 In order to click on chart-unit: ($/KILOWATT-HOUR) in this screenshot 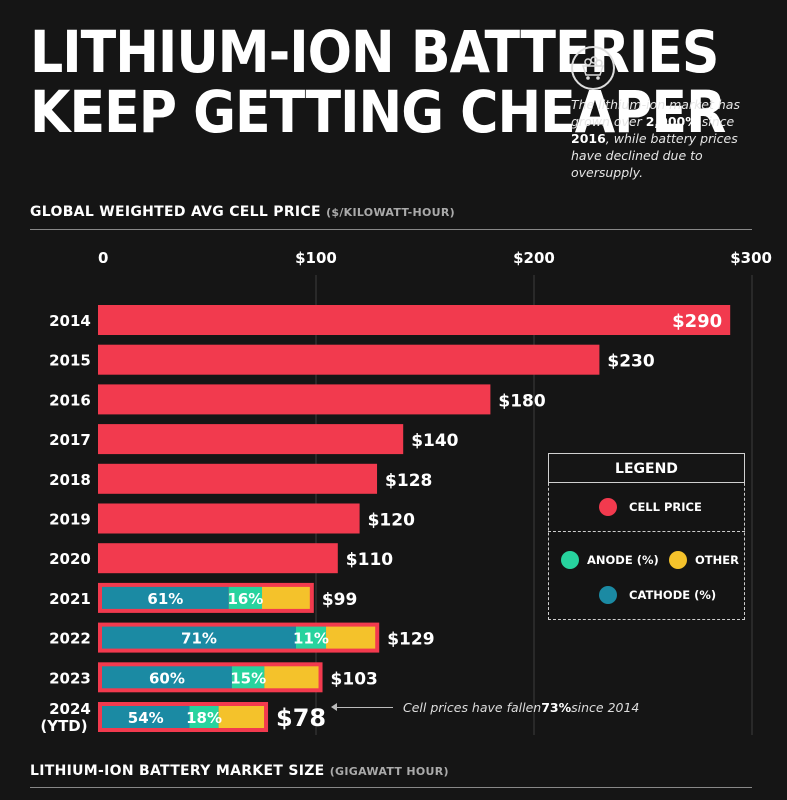, I will do `click(390, 212)`.